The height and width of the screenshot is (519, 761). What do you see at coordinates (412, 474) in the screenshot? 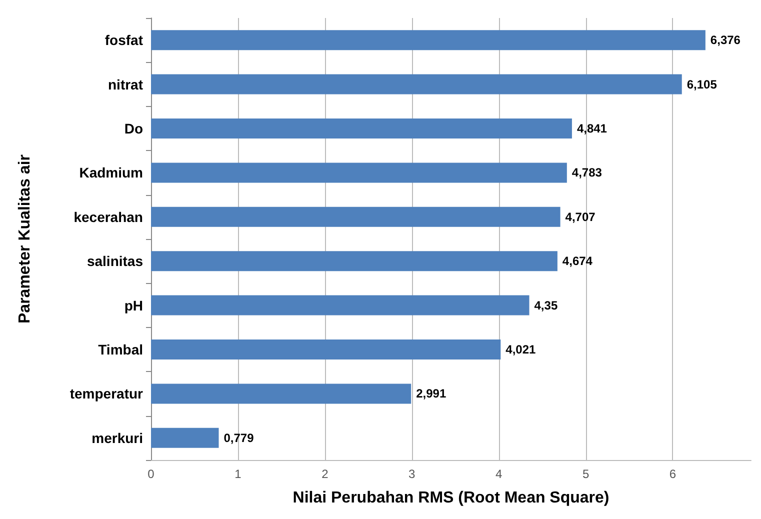
I see `x-tick-label: 3` at bounding box center [412, 474].